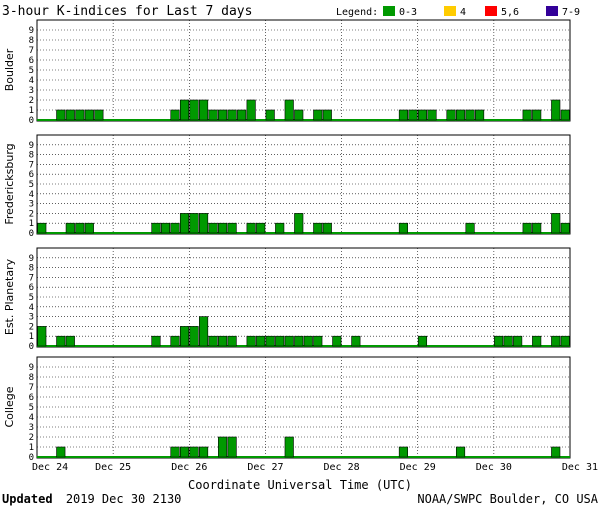 The image size is (600, 510). What do you see at coordinates (127, 11) in the screenshot?
I see `chart-title: 3-hour K-indices for Last 7 days` at bounding box center [127, 11].